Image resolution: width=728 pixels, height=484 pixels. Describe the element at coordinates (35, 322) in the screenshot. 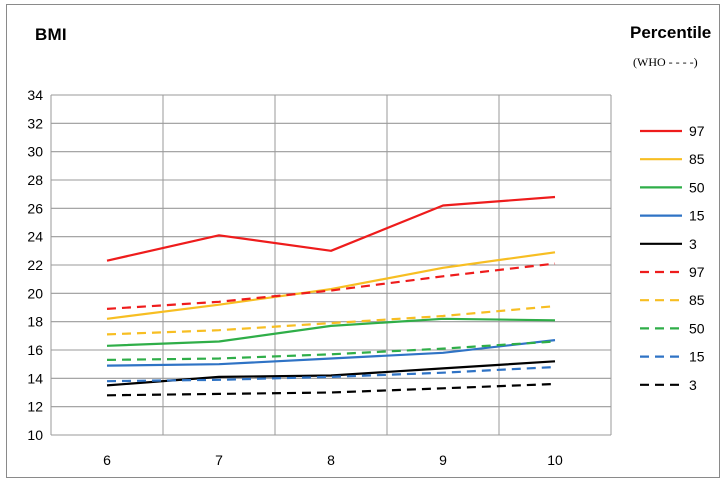

I see `y-tick-label: 18` at that location.